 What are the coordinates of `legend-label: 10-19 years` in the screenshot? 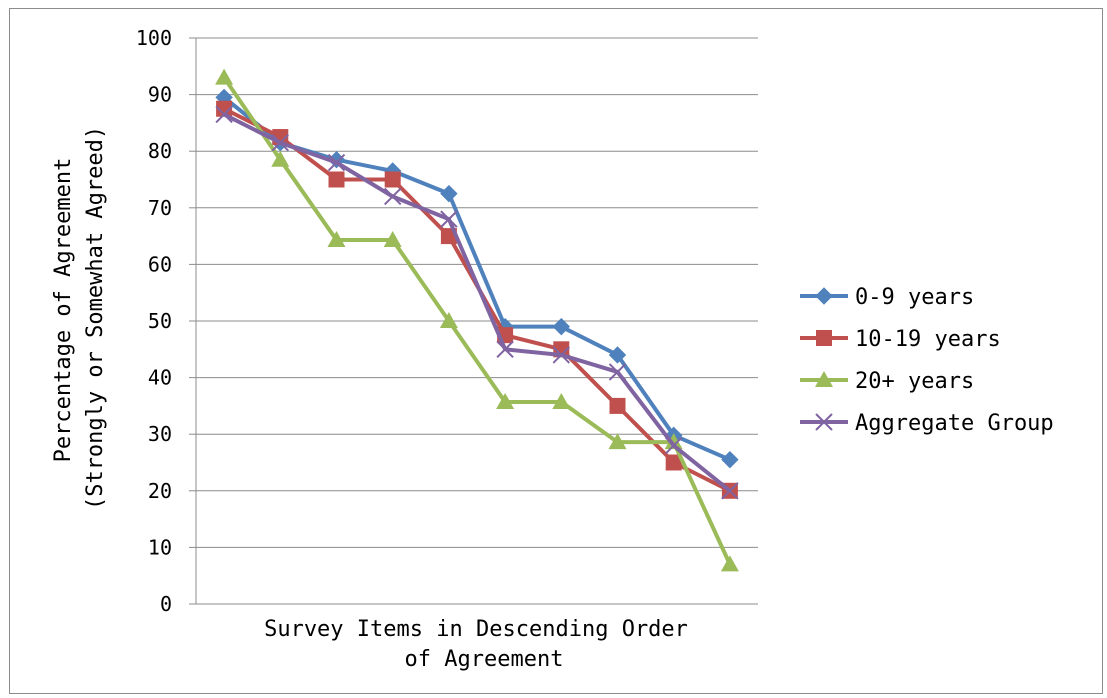 It's located at (928, 339).